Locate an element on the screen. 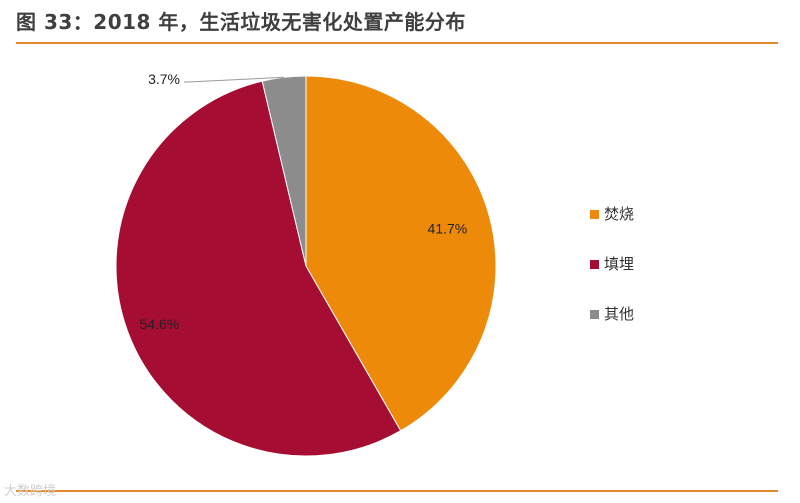  legend-label-3: 其他 is located at coordinates (619, 314).